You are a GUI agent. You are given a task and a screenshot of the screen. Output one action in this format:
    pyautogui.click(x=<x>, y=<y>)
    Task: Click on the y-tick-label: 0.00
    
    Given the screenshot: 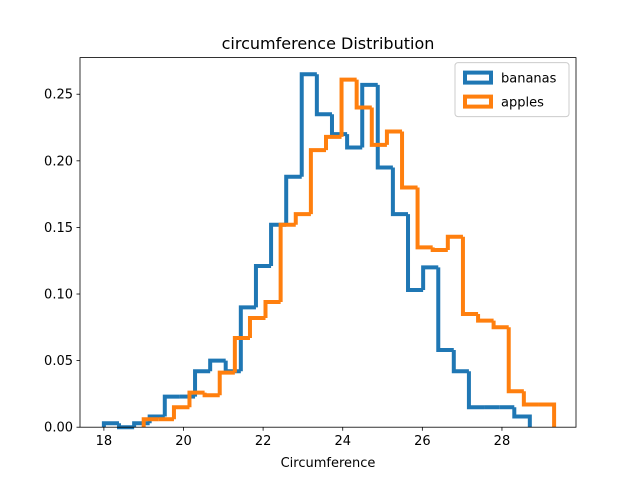 What is the action you would take?
    pyautogui.click(x=58, y=428)
    